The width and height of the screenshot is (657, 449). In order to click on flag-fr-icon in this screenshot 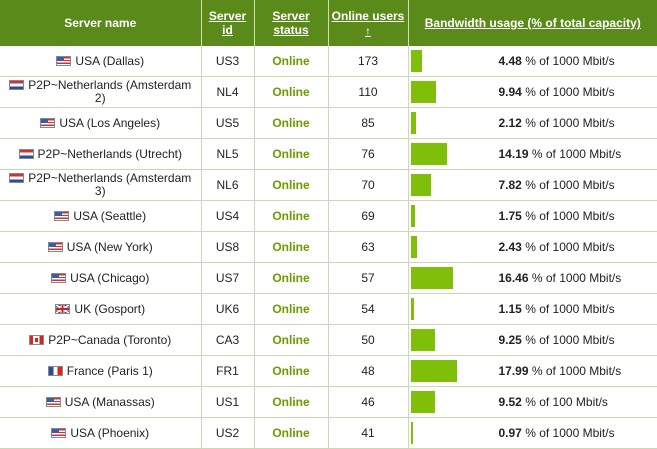, I will do `click(55, 370)`.